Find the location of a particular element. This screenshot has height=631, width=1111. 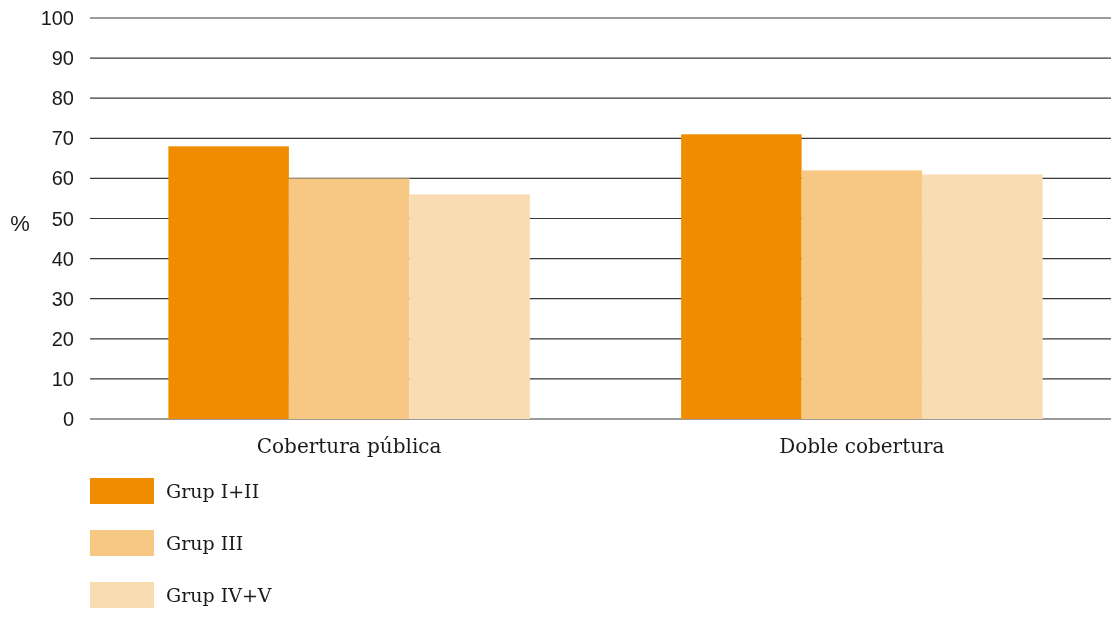

legend-label: Grup IV+V is located at coordinates (219, 594).